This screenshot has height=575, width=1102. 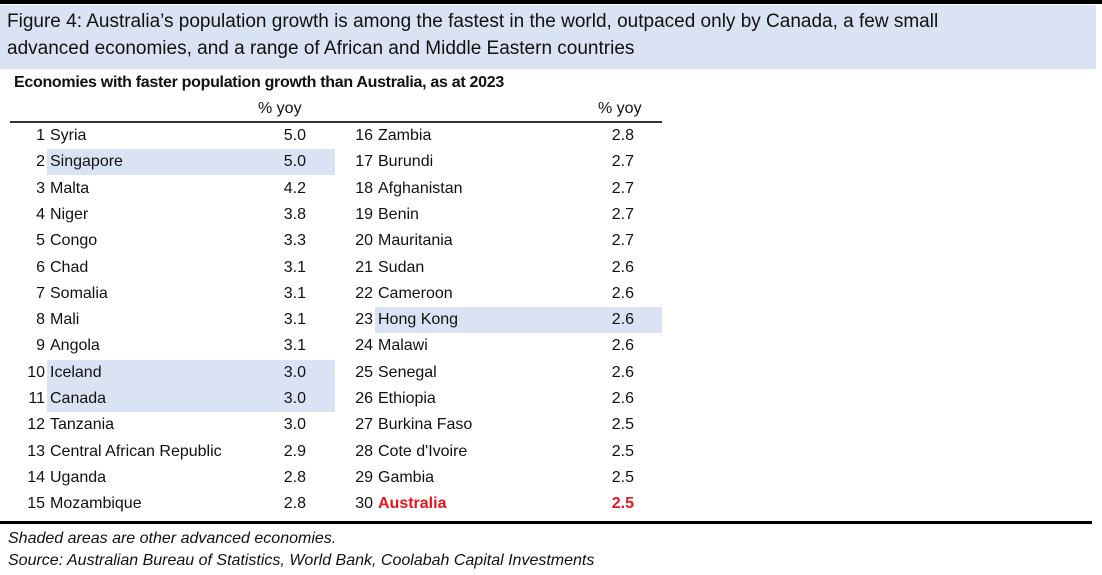 I want to click on table-row: 6 Chad 3.1, so click(x=170, y=268).